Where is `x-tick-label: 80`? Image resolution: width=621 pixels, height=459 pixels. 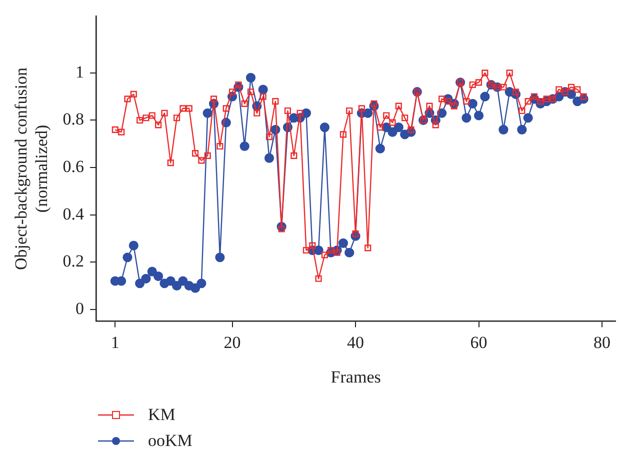 x-tick-label: 80 is located at coordinates (602, 342).